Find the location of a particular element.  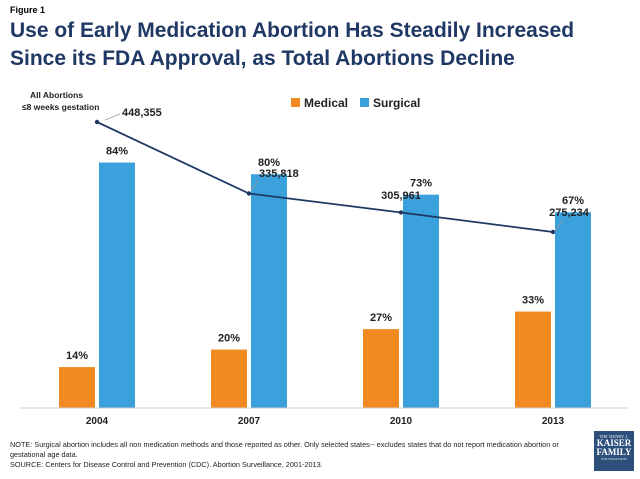

data-label-medical-2007: 20% is located at coordinates (229, 339).